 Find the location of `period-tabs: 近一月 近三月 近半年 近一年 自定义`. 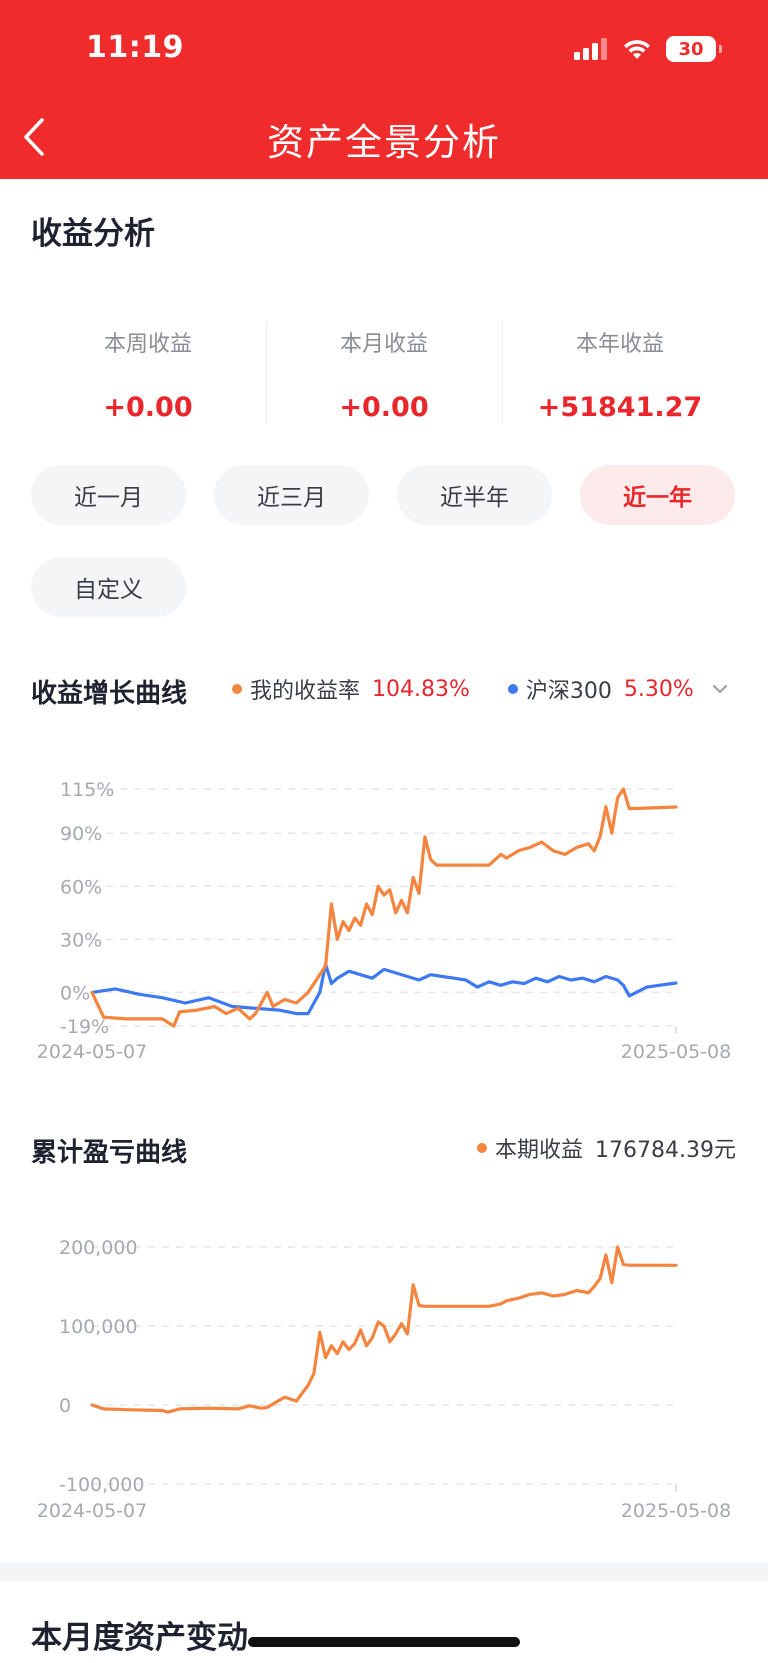

period-tabs: 近一月 近三月 近半年 近一年 自定义 is located at coordinates (385, 541).